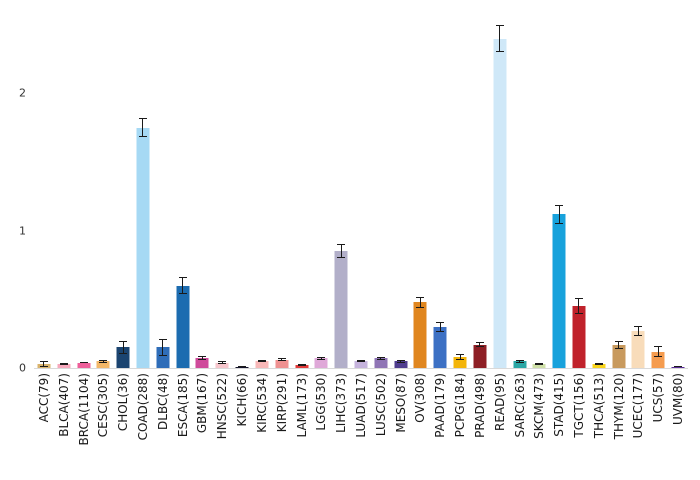 The width and height of the screenshot is (700, 480). I want to click on x-tick-label-wrap: ACC(79), so click(44, 397).